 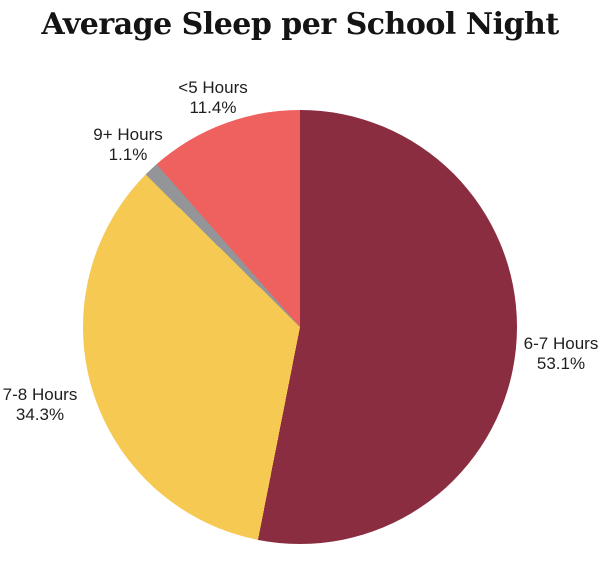 What do you see at coordinates (40, 394) in the screenshot?
I see `slice-label-text: 7-8 Hours` at bounding box center [40, 394].